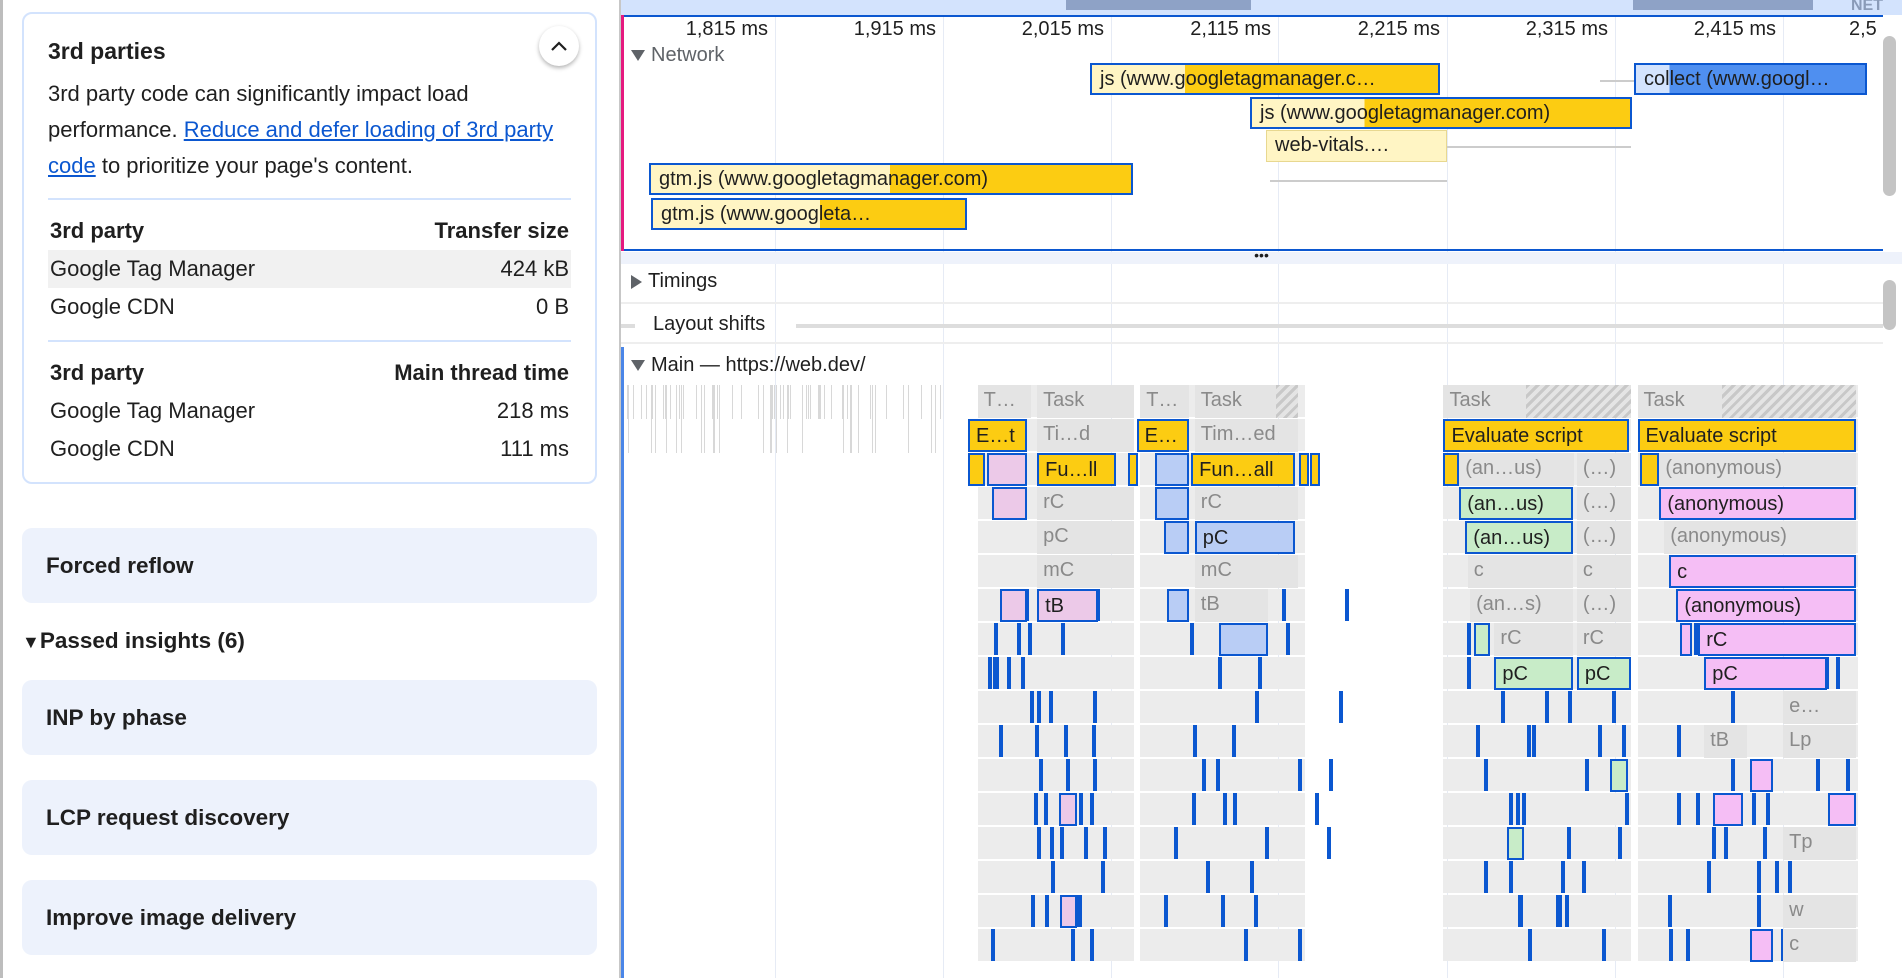  What do you see at coordinates (309, 307) in the screenshot?
I see `table-row: Google CDN 0 B` at bounding box center [309, 307].